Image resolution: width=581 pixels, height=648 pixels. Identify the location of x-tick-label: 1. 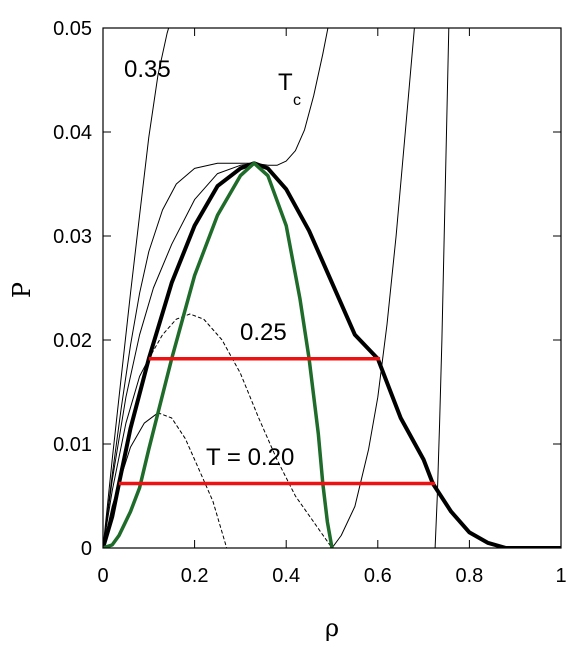
(560, 576).